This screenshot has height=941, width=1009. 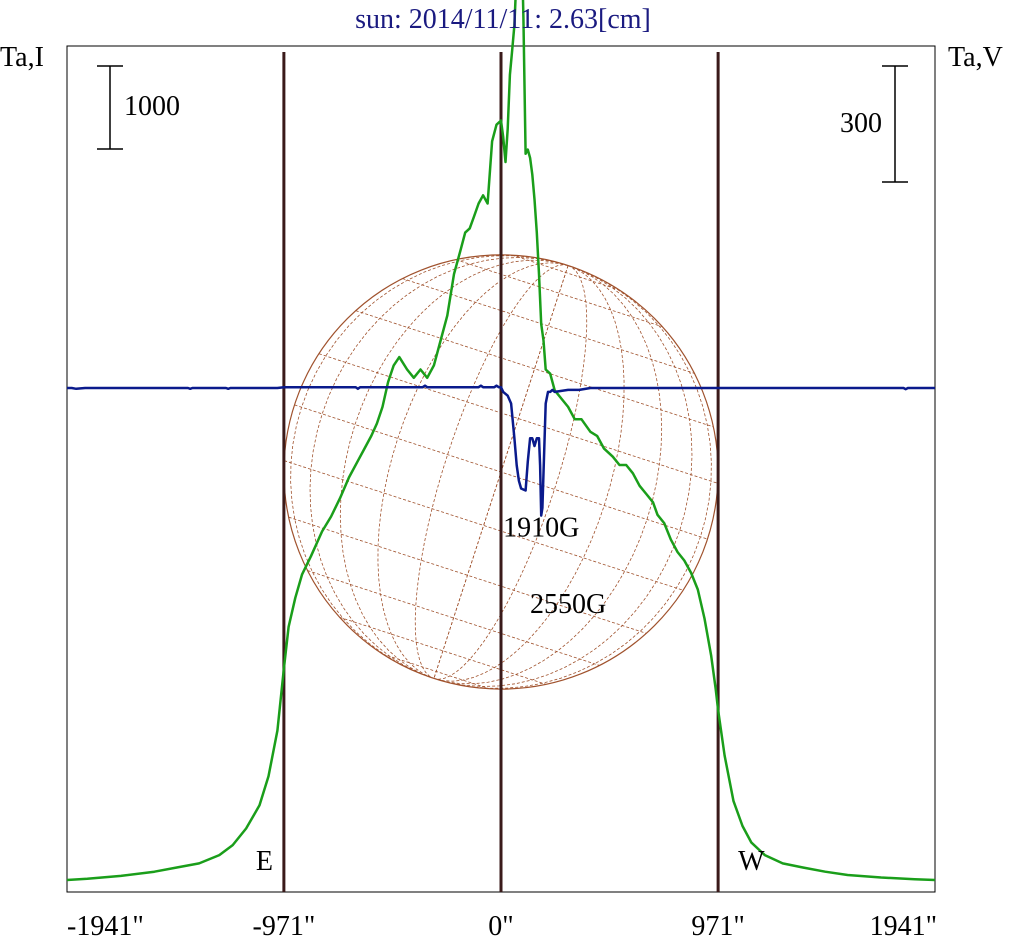 I want to click on x-tick-label-2: 0", so click(x=500, y=926).